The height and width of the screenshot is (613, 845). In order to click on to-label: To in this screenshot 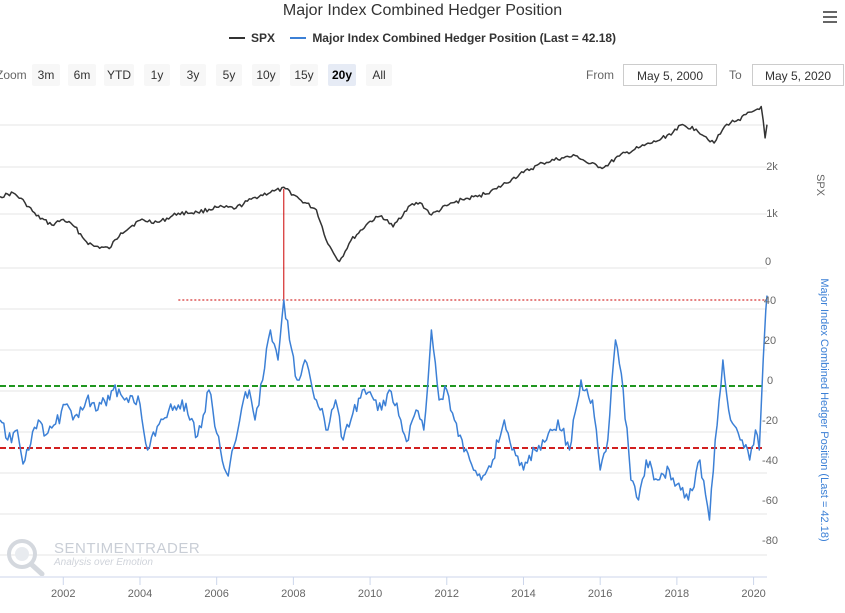, I will do `click(735, 75)`.